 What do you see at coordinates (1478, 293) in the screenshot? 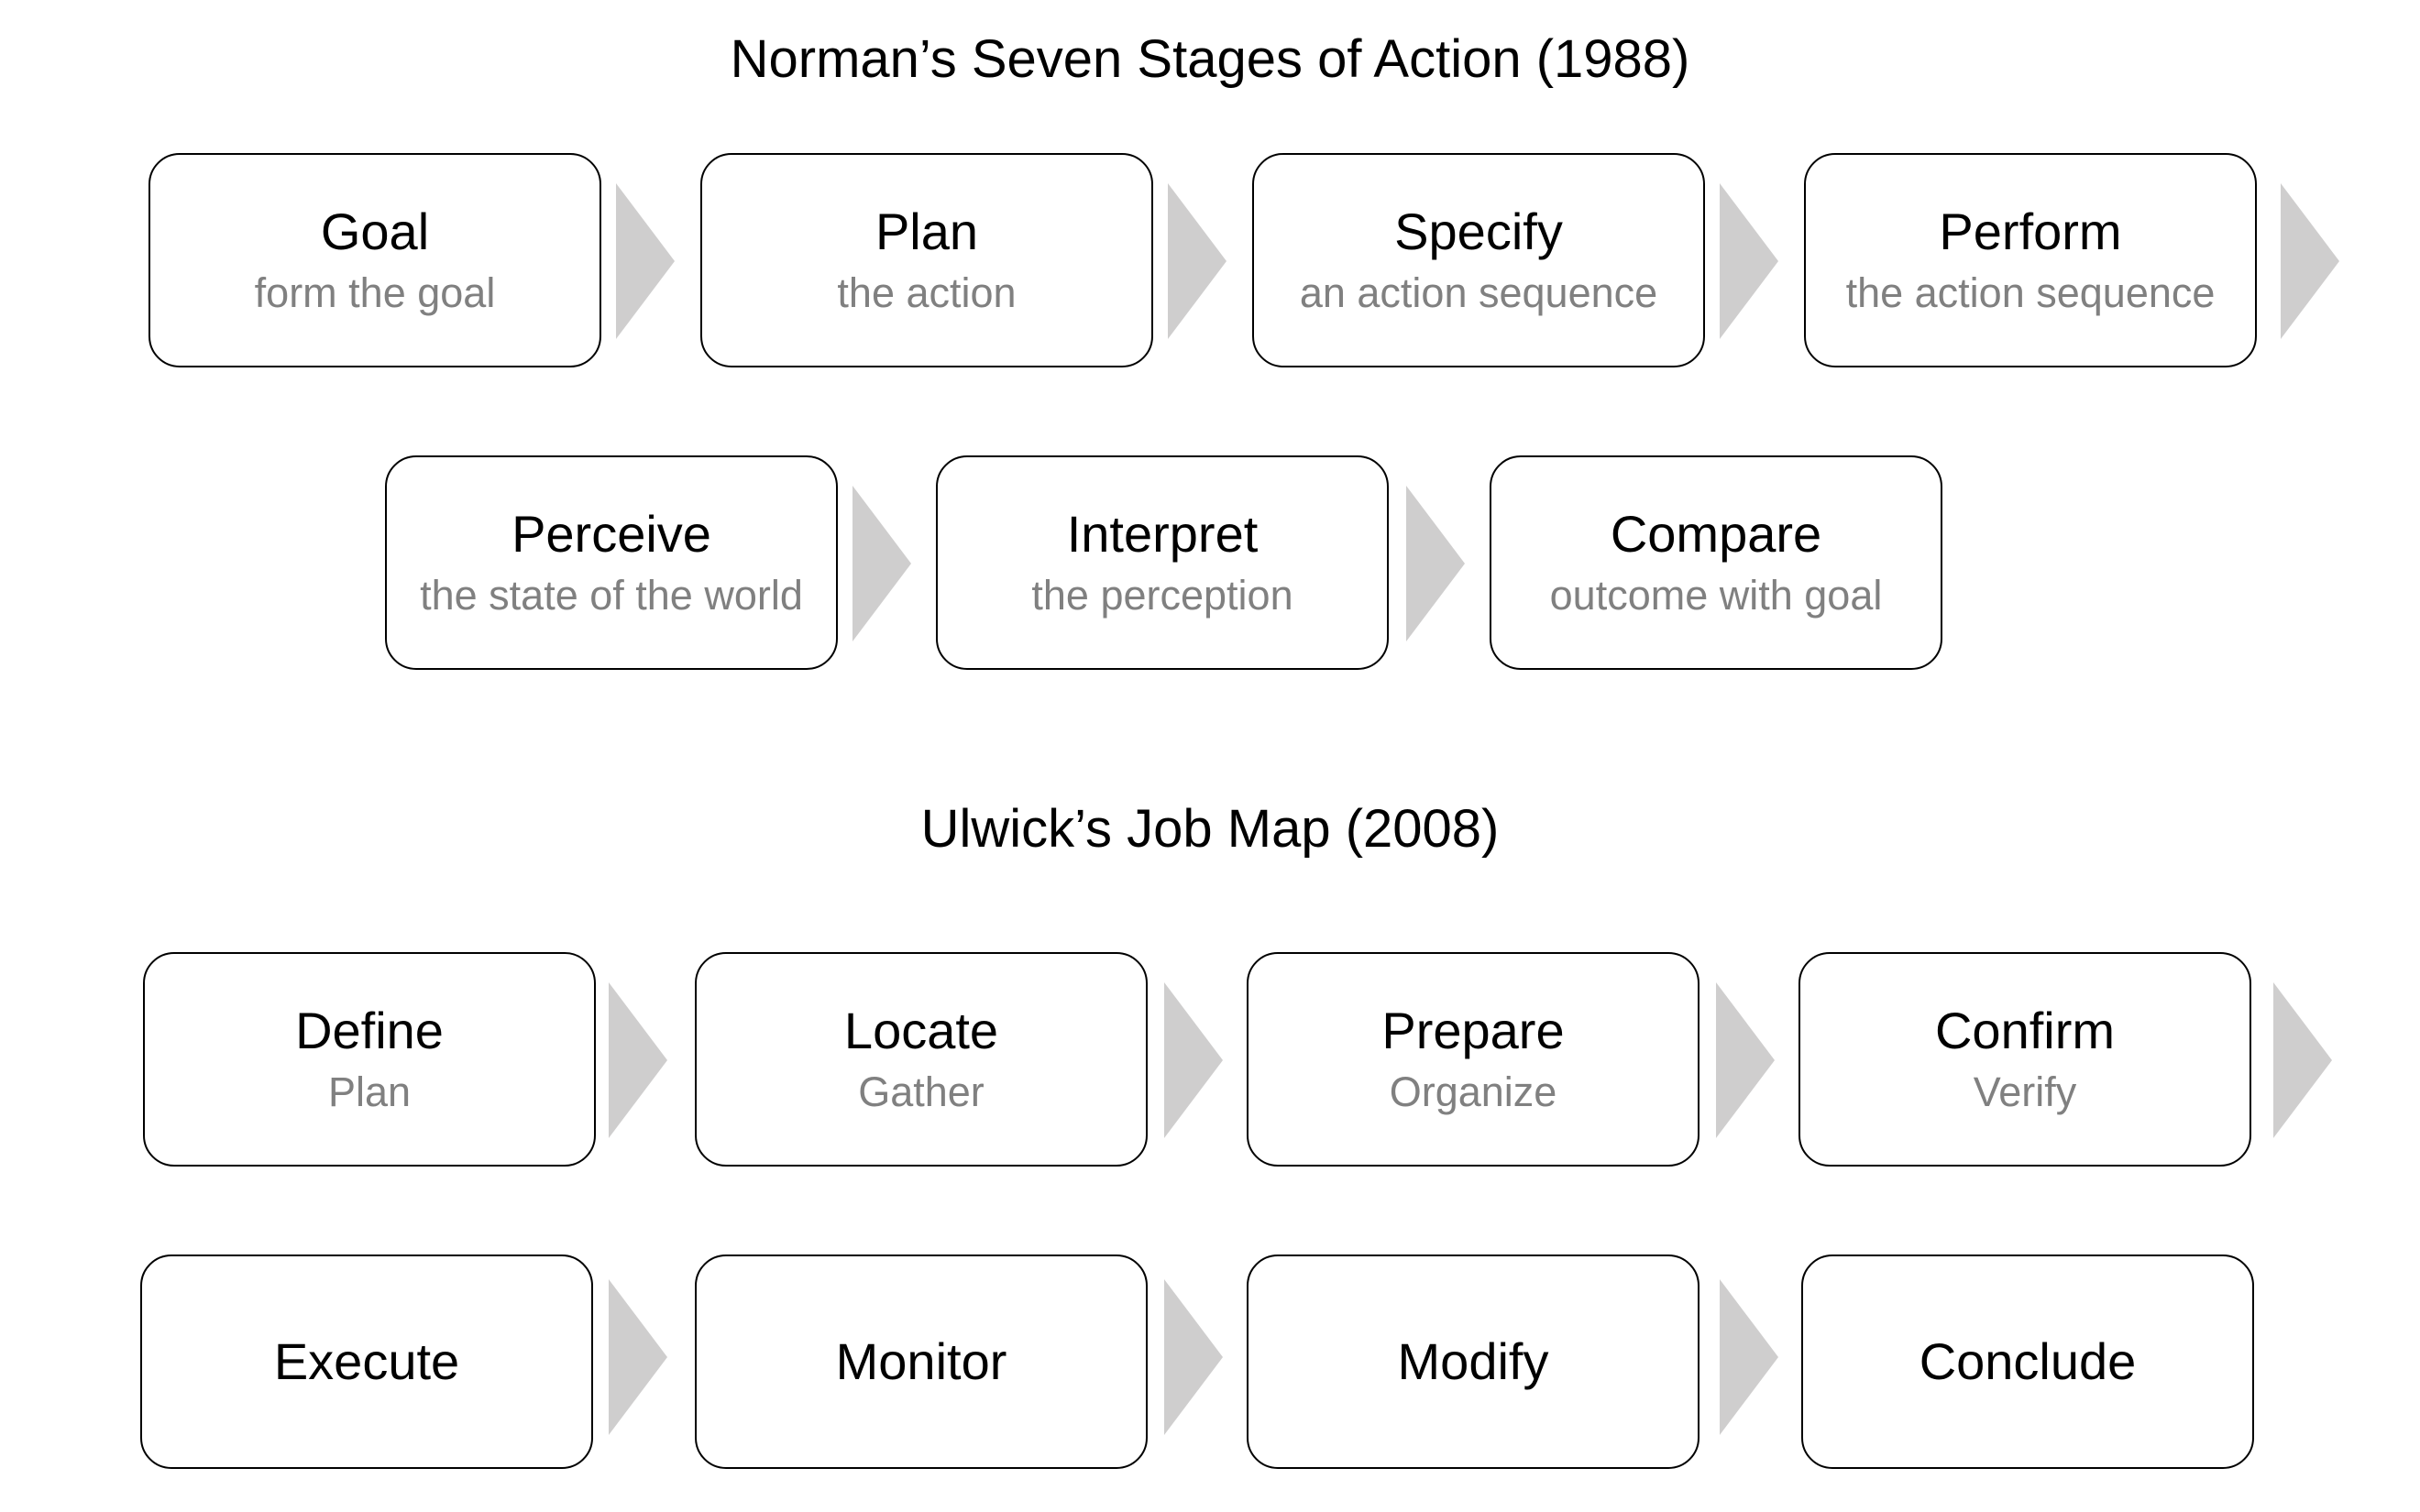
I see `stage-description: an action sequence` at bounding box center [1478, 293].